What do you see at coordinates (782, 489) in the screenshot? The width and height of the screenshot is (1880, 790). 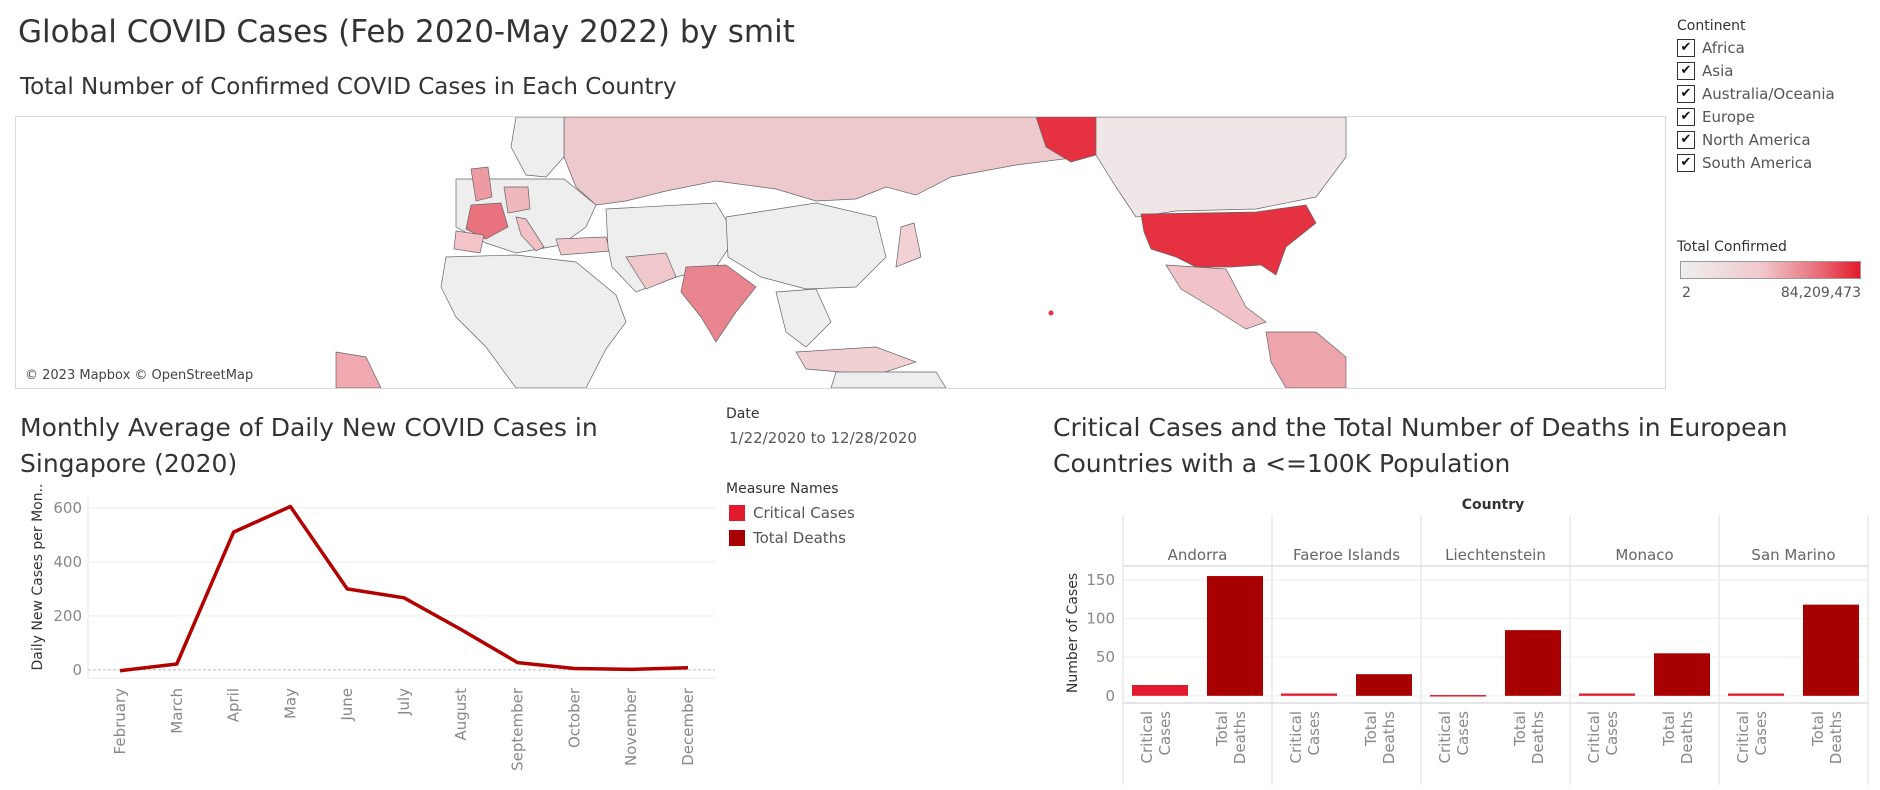 I see `measure-legend-title: Measure Names` at bounding box center [782, 489].